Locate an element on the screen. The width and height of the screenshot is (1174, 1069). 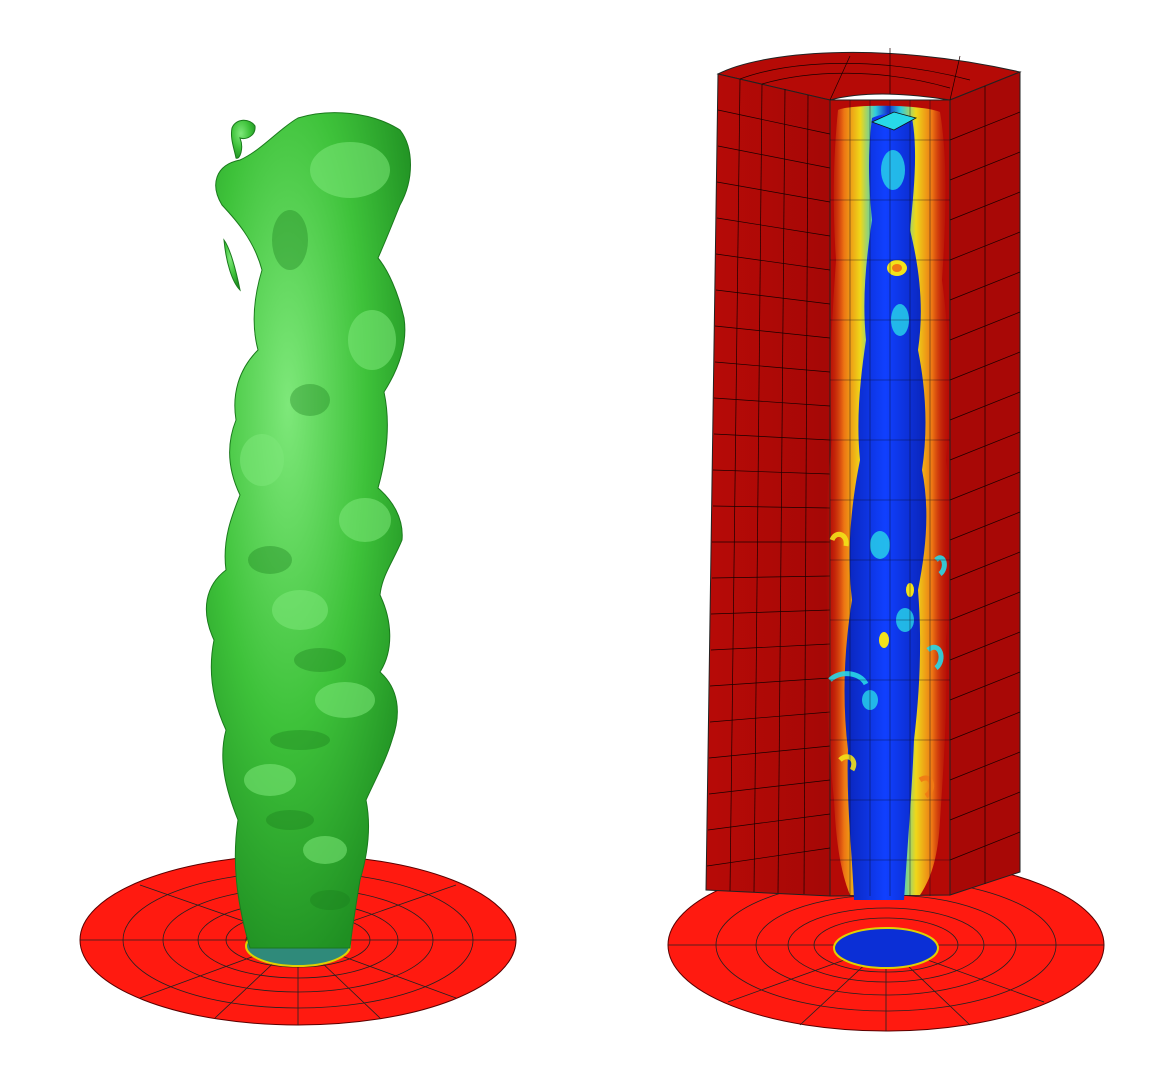
contour-core is located at coordinates (887, 506).